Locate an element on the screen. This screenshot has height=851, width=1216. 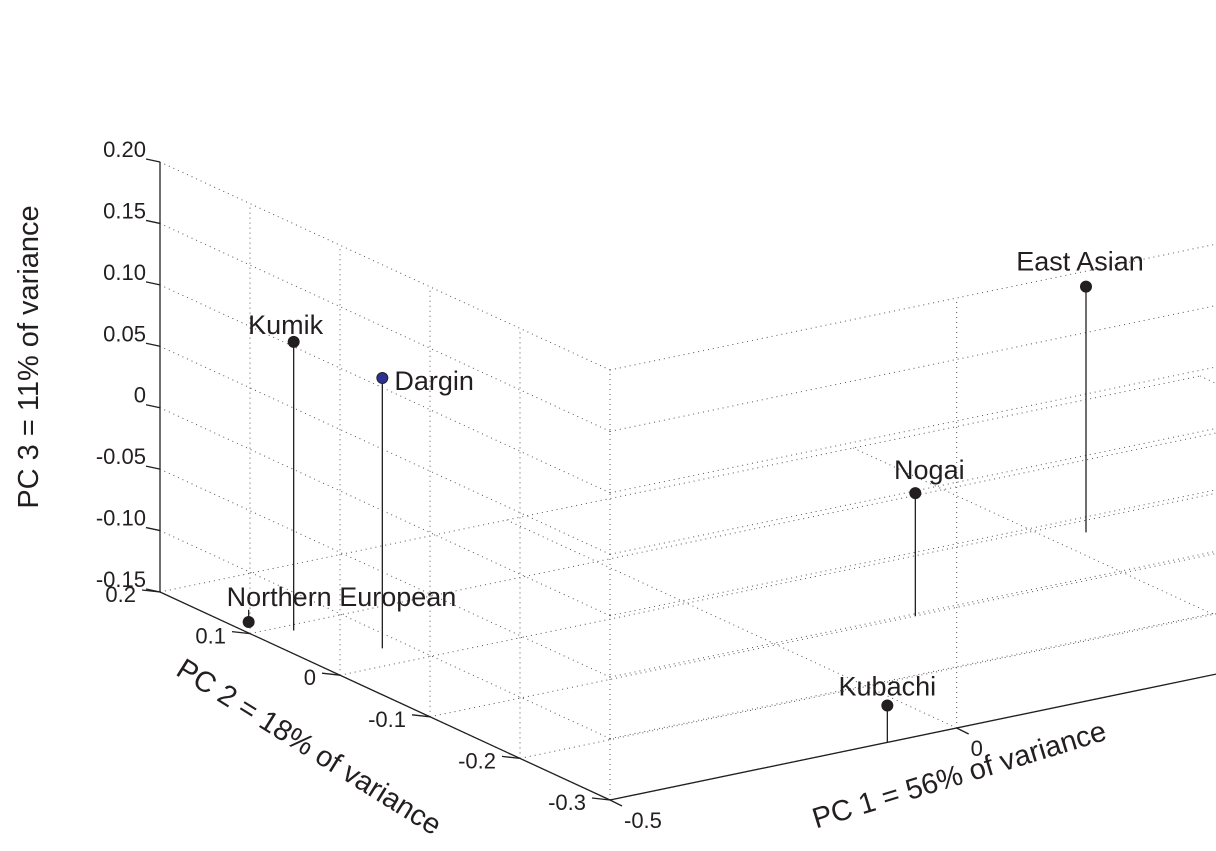
point-label: Northern European is located at coordinates (342, 597).